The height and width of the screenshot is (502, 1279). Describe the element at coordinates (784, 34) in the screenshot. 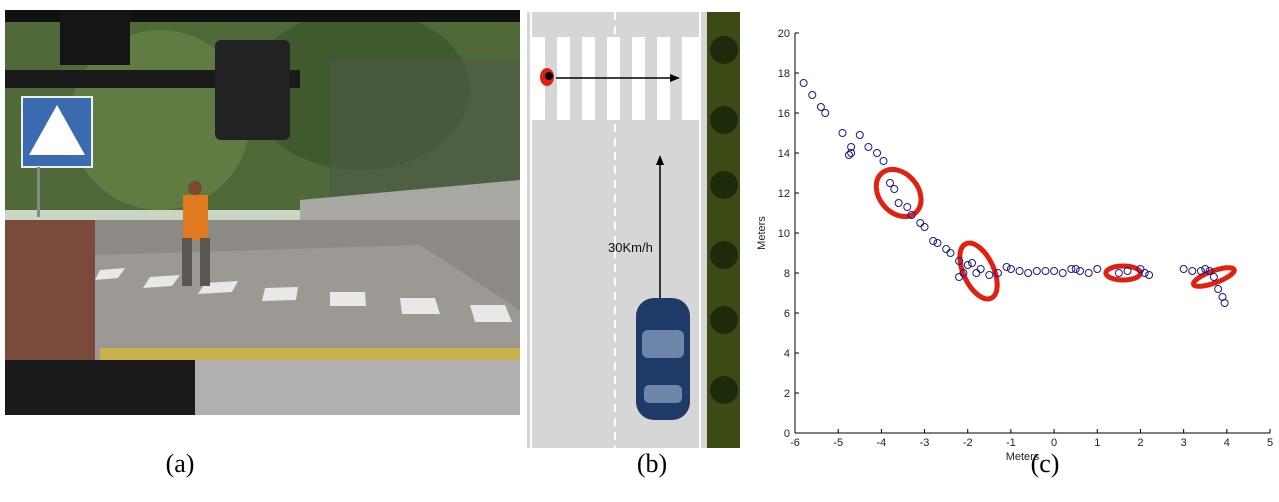

I see `y-tick-label: 20` at that location.